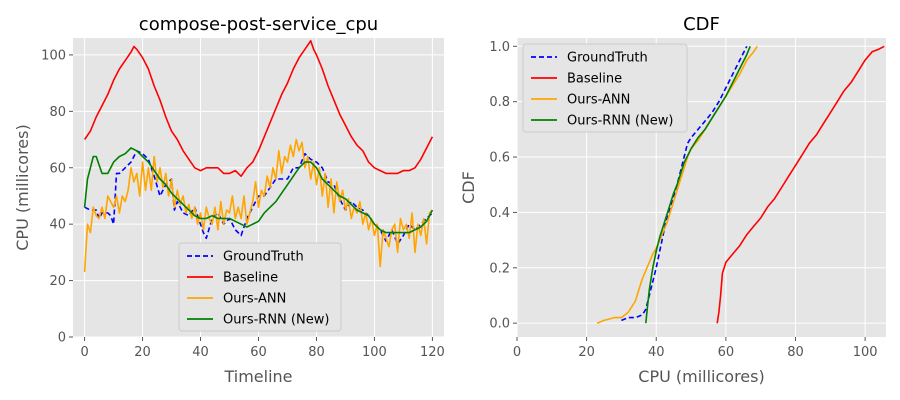  What do you see at coordinates (432, 352) in the screenshot?
I see `x-tick-label: 120` at bounding box center [432, 352].